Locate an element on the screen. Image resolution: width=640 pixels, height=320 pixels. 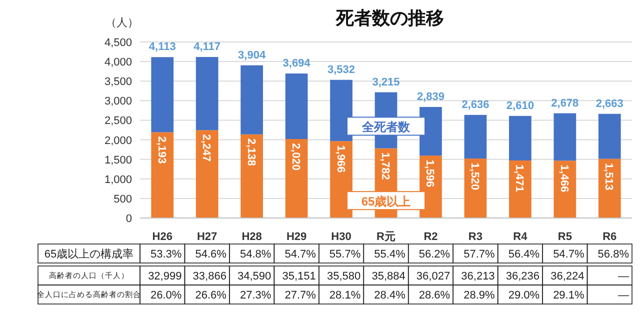
total-label: 3,215 is located at coordinates (386, 82).